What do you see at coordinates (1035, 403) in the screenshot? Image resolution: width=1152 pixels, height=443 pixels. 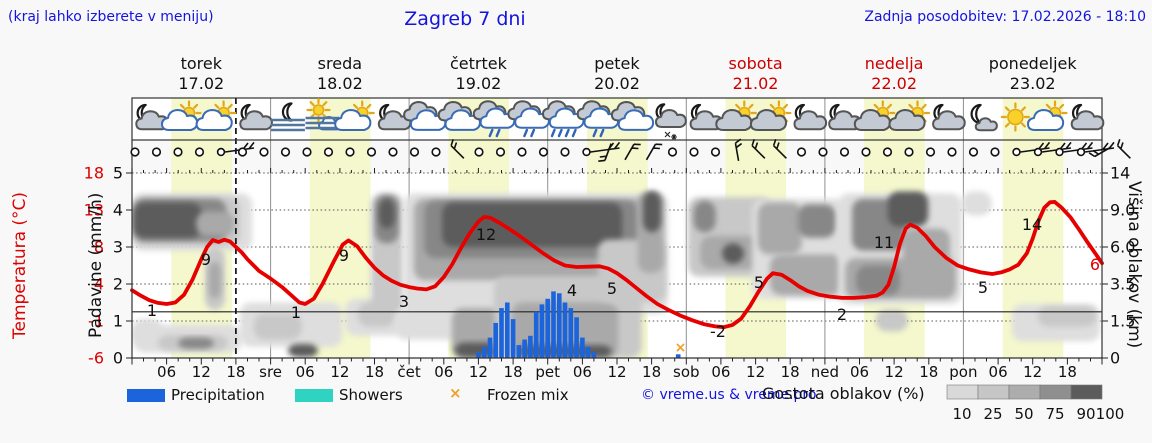 I see `cloud-density-scale: 10 25 50 75 90 100` at bounding box center [1035, 403].